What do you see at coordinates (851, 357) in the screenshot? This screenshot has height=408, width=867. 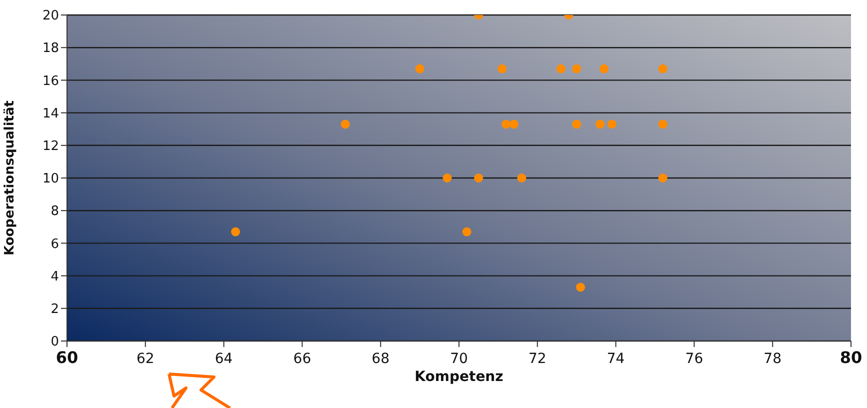 I see `x-tick-label: 80` at bounding box center [851, 357].